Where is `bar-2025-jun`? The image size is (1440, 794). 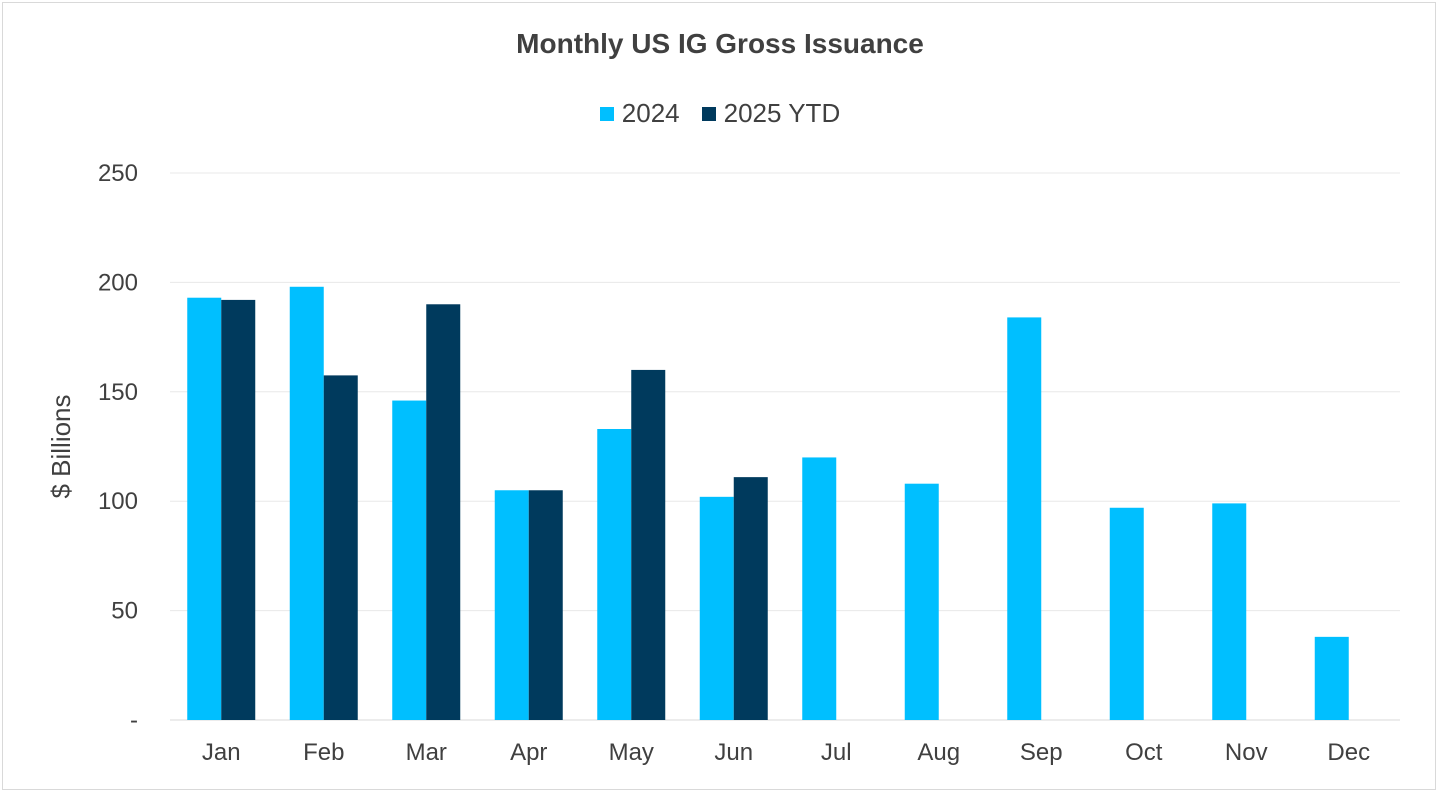
bar-2025-jun is located at coordinates (750, 598).